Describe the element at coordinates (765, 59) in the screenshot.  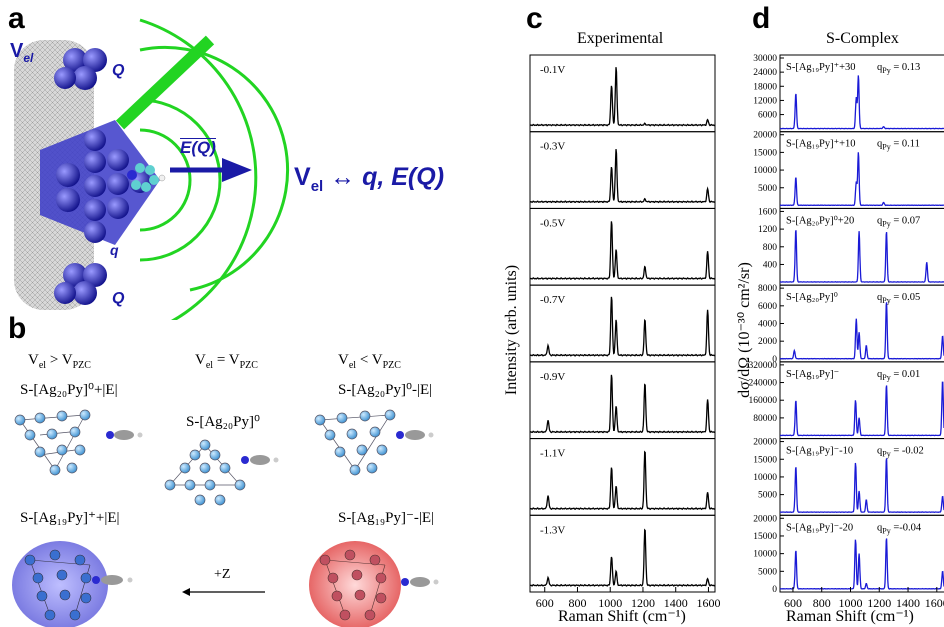
I see `complex-ytick-label: 30000` at that location.